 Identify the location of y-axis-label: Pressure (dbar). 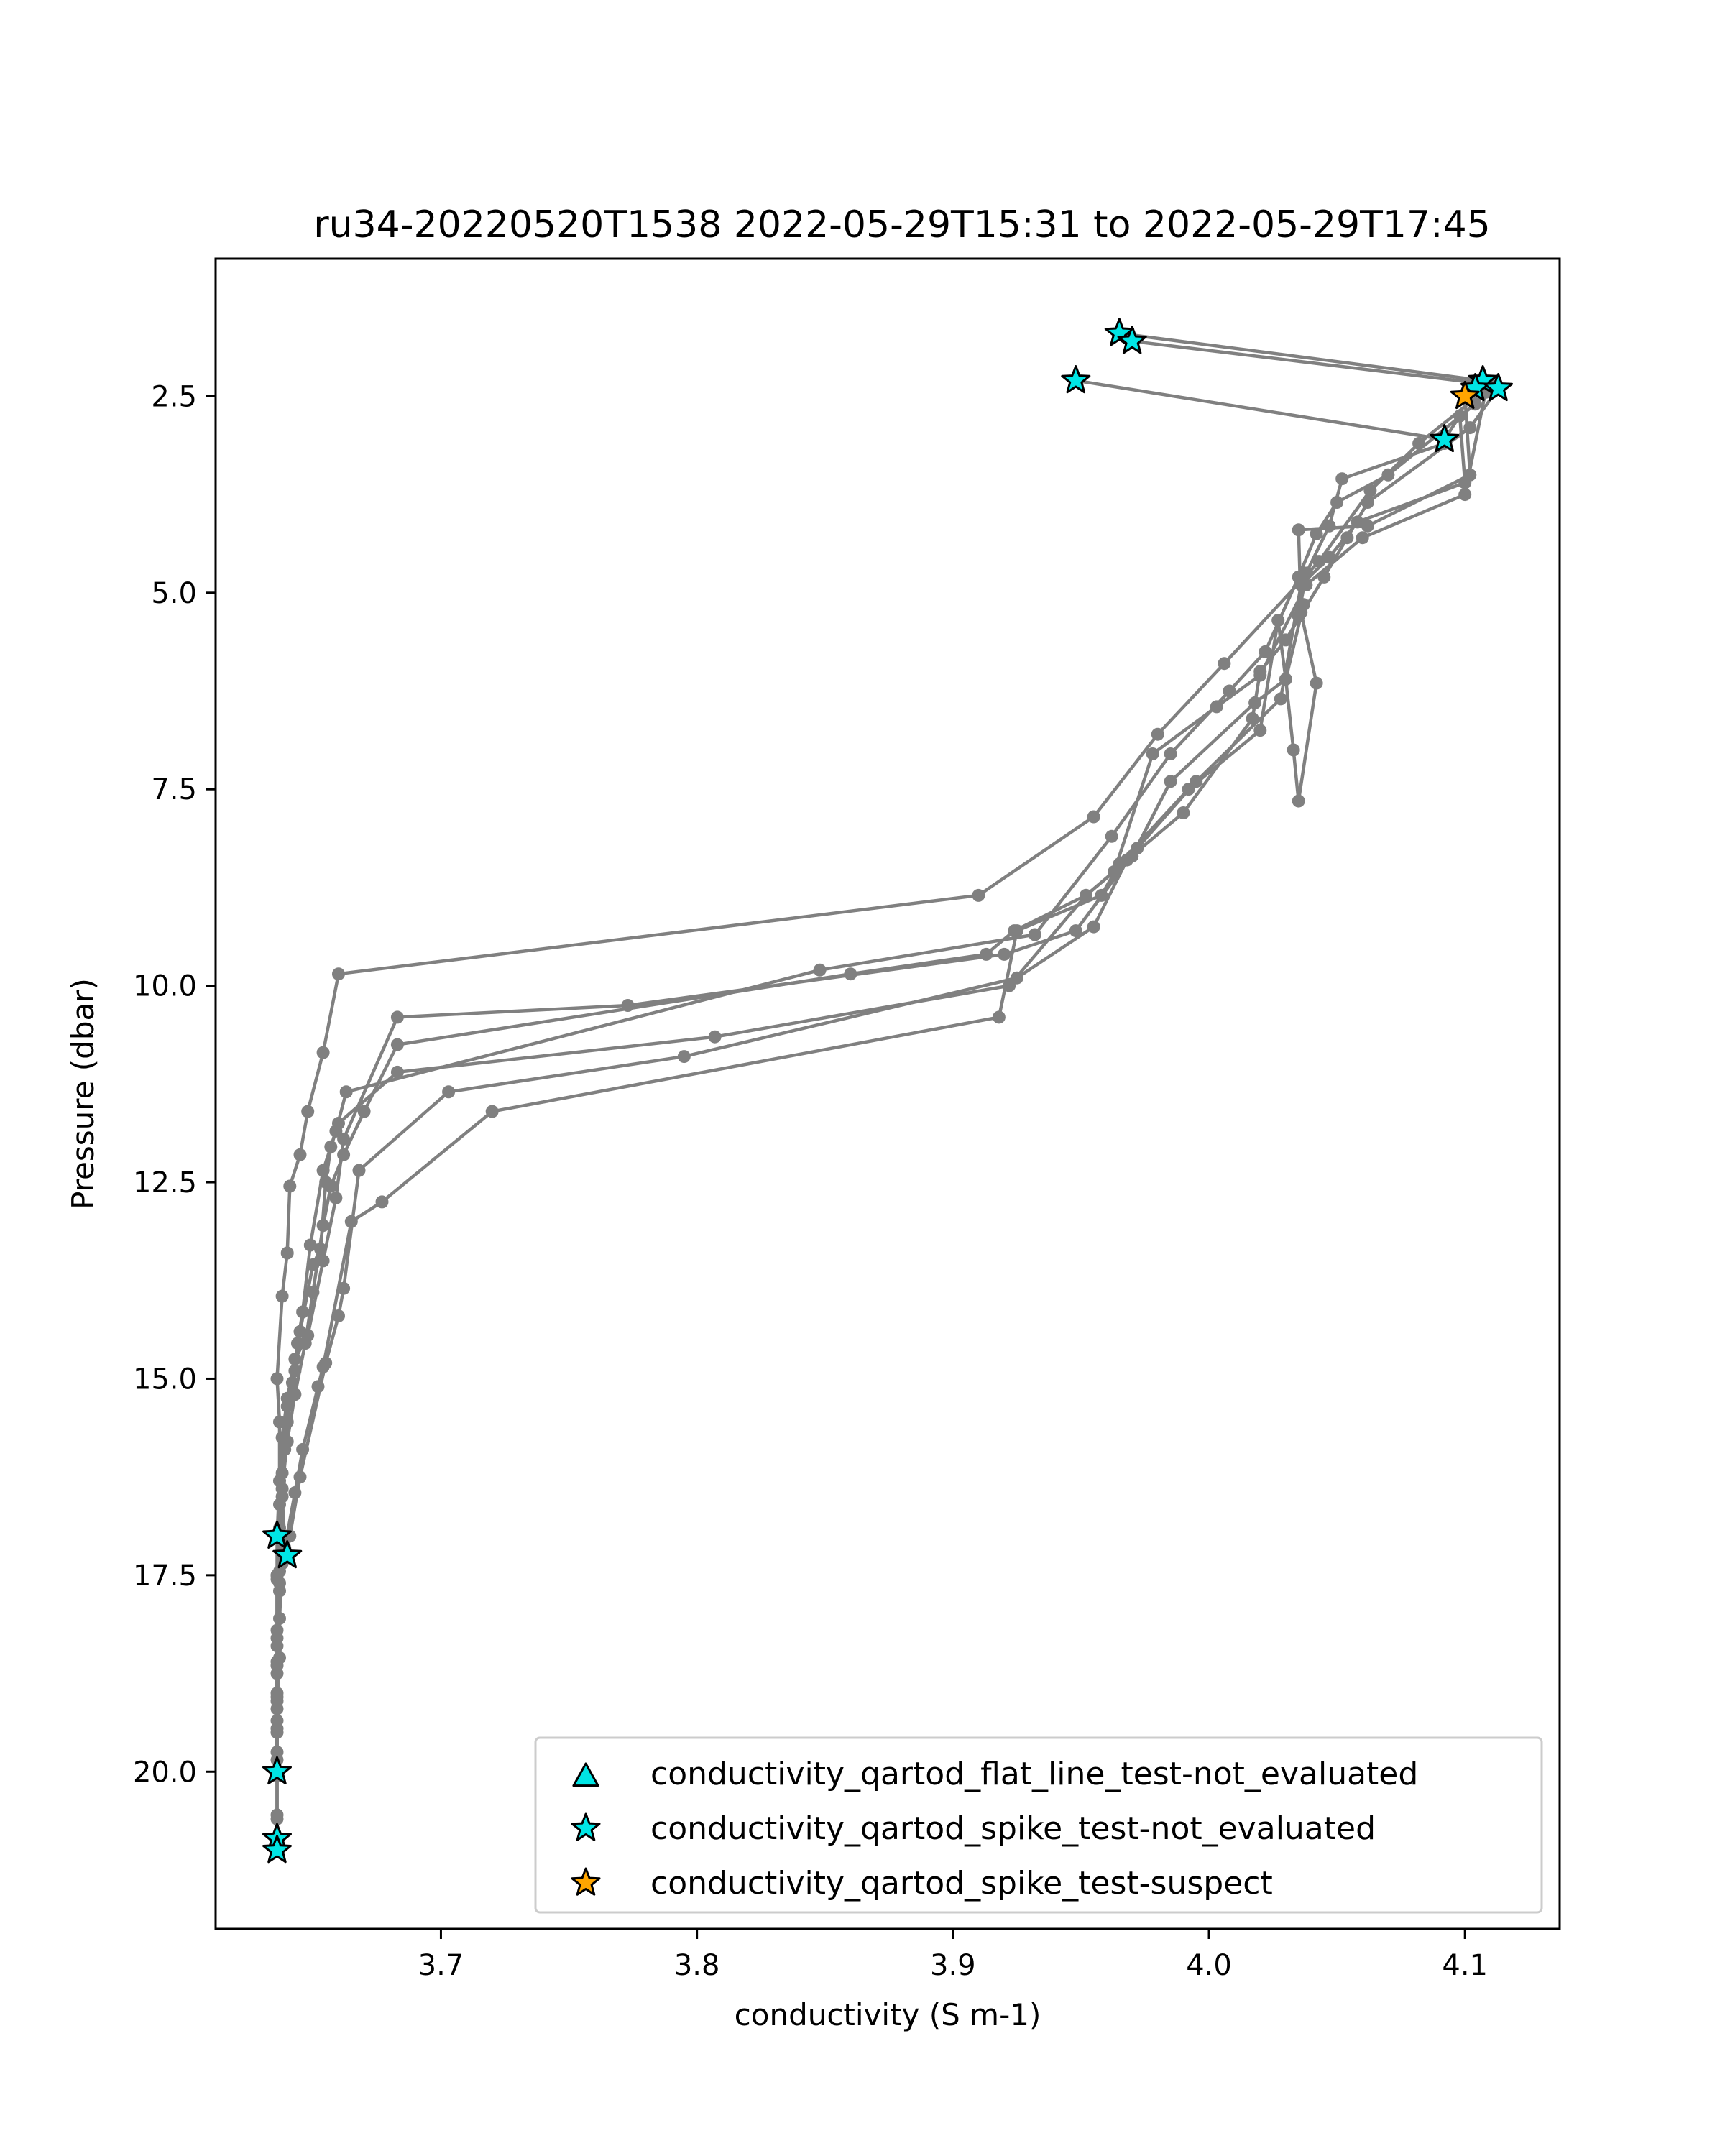
(83, 1094).